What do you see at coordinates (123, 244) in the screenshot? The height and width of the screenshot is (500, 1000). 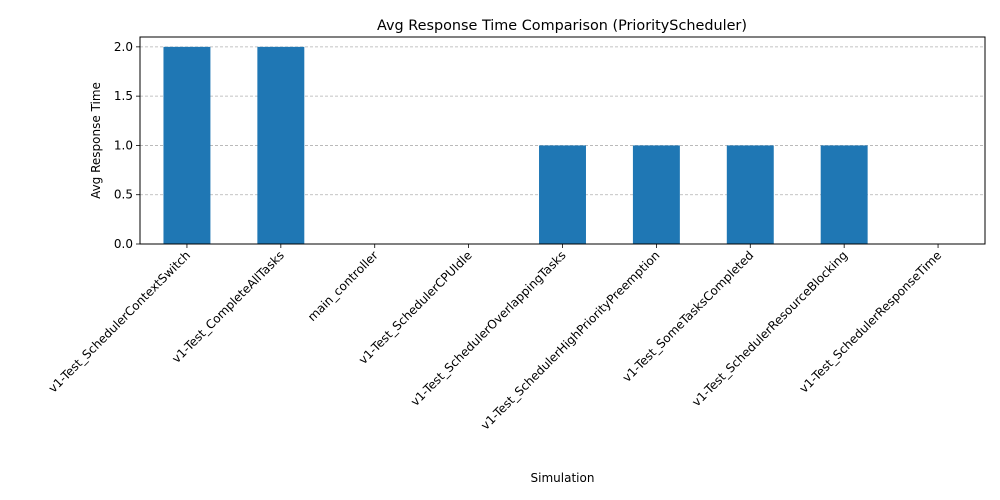 I see `y-tick-label: 0.0` at bounding box center [123, 244].